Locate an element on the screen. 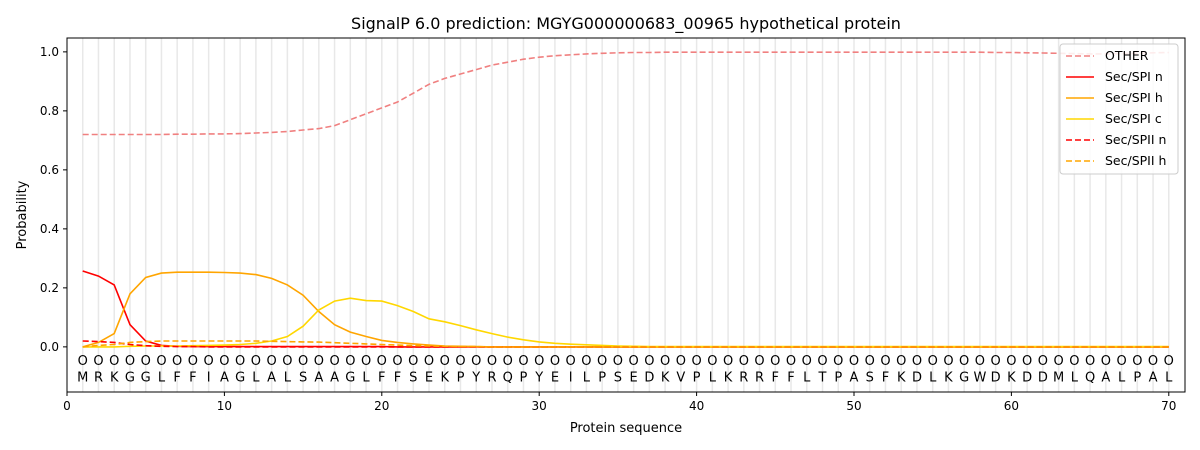 This screenshot has width=1200, height=450. legend-label: OTHER is located at coordinates (1127, 55).